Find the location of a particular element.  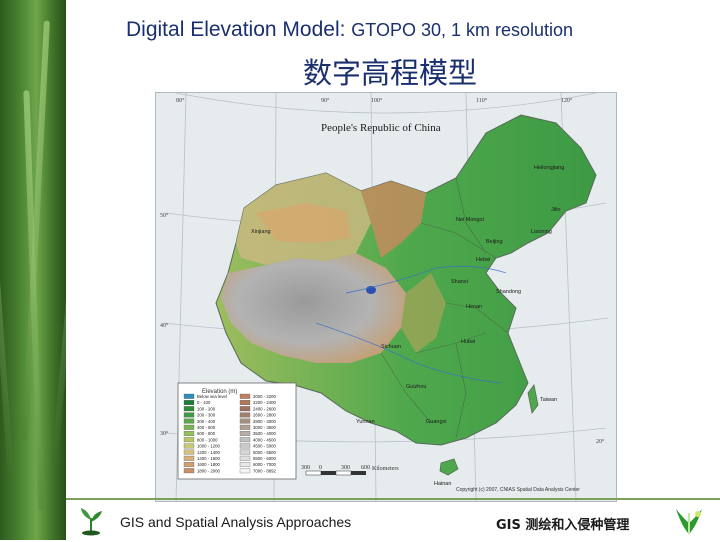

legend-label: 600 - 800 is located at coordinates (206, 433).